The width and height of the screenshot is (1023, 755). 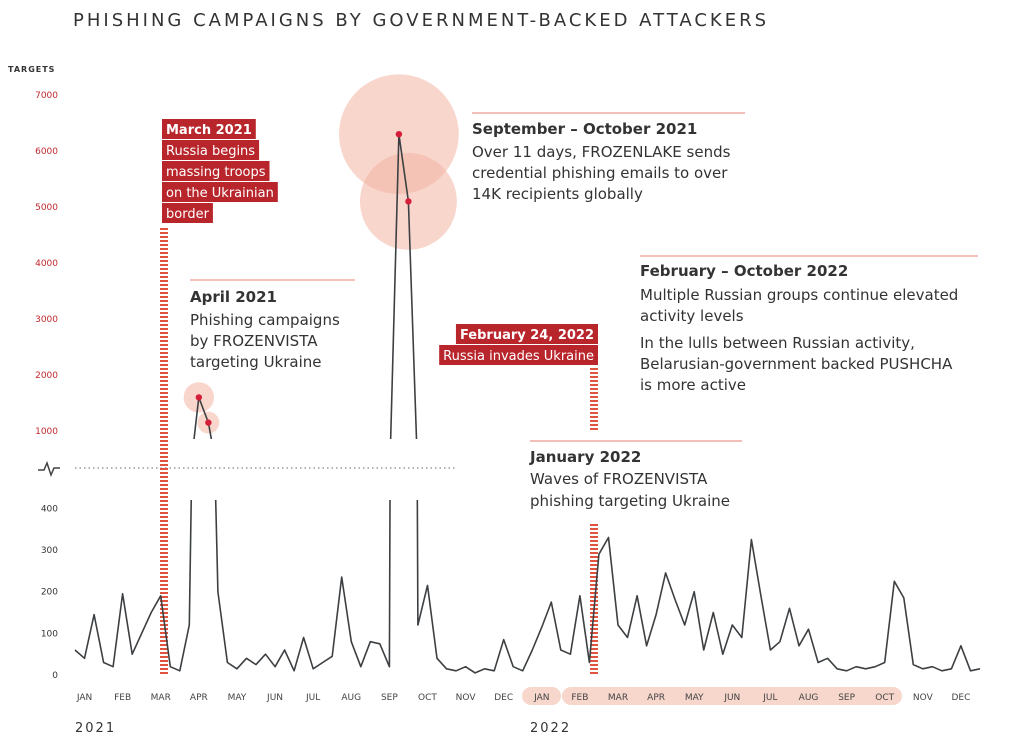 What do you see at coordinates (584, 129) in the screenshot?
I see `annotation-title: September – October 2021` at bounding box center [584, 129].